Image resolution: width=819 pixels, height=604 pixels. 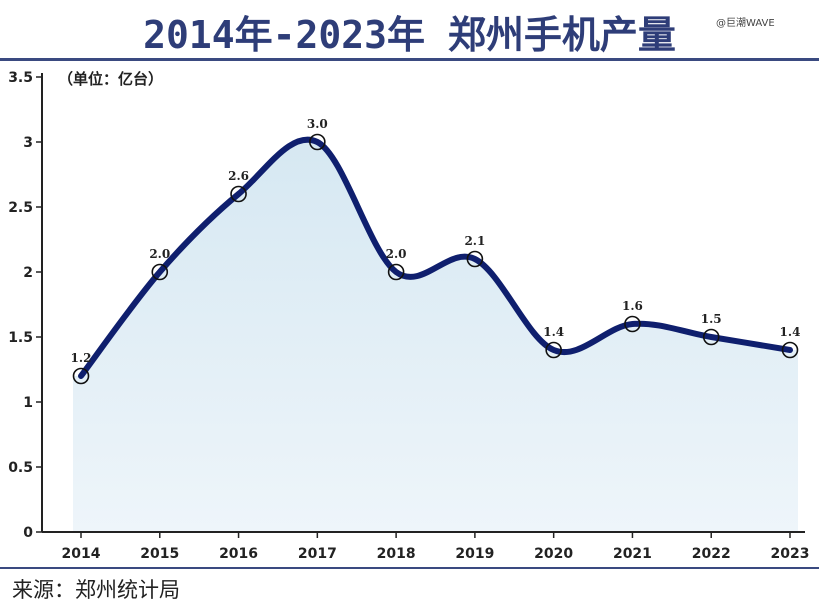 What do you see at coordinates (474, 554) in the screenshot?
I see `x-tick-label: 2019` at bounding box center [474, 554].